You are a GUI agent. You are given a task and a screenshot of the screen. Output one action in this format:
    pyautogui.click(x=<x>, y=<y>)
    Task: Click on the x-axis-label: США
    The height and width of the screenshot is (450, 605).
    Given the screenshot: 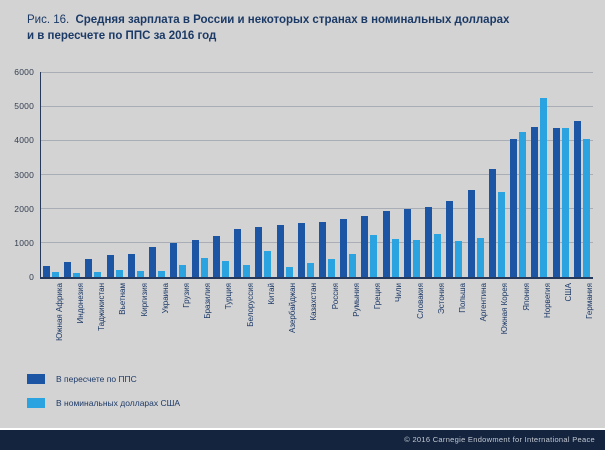 What is the action you would take?
    pyautogui.click(x=569, y=292)
    